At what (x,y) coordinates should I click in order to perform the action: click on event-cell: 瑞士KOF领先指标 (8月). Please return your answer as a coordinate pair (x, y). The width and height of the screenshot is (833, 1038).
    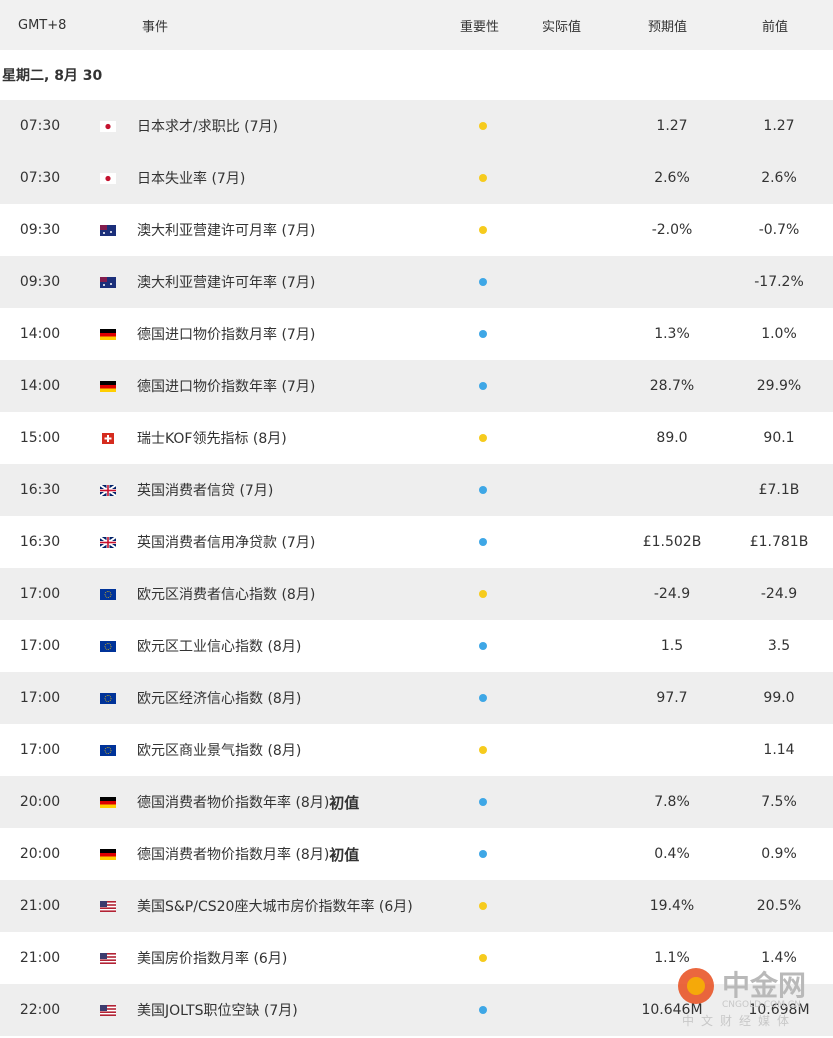
    Looking at the image, I should click on (212, 438).